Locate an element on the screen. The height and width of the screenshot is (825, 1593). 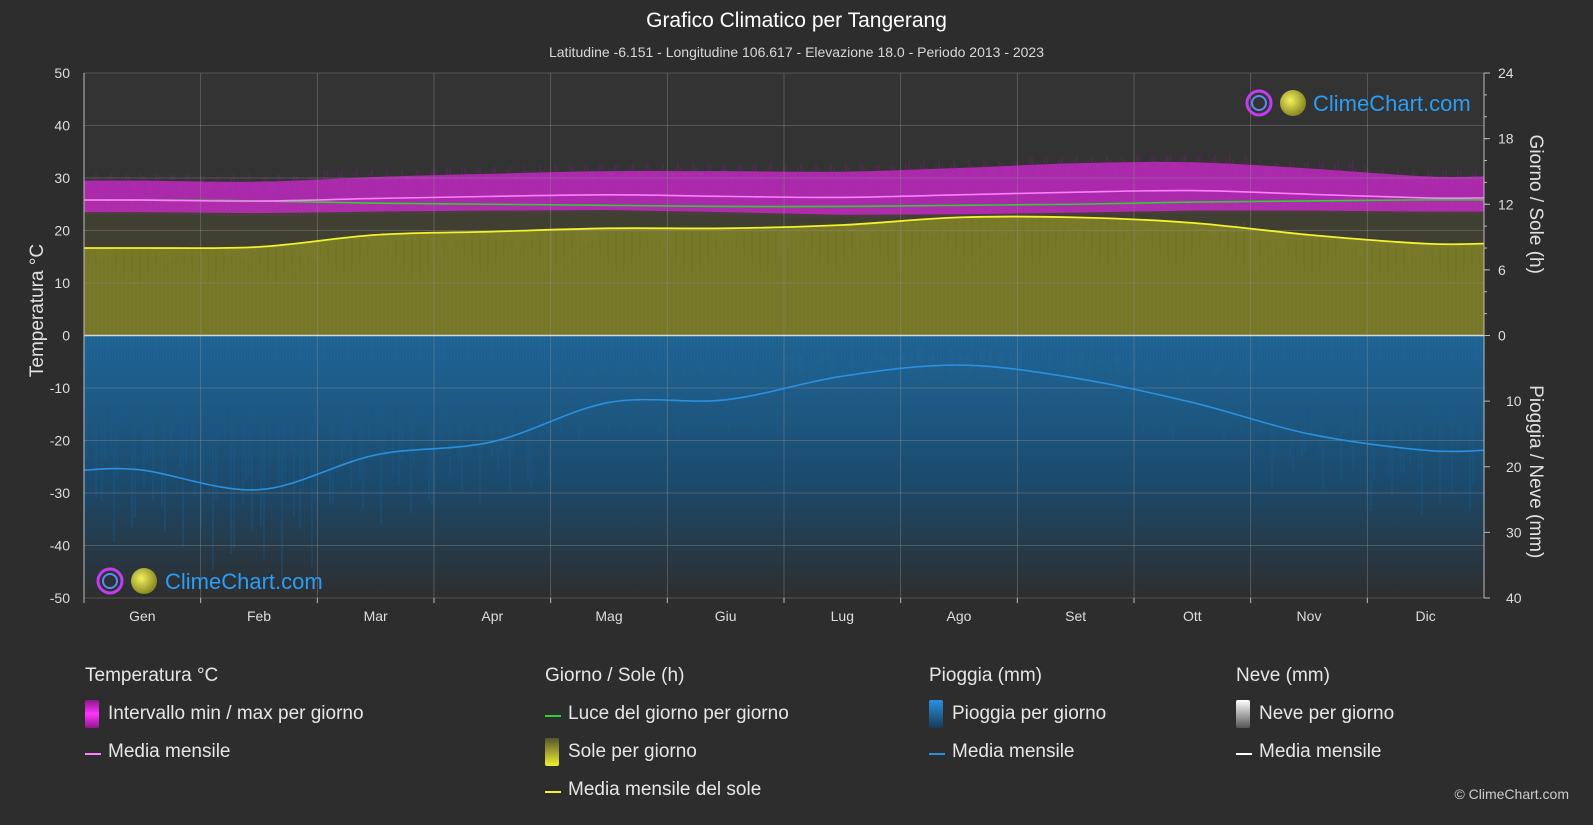
month-label: Nov is located at coordinates (1309, 616).